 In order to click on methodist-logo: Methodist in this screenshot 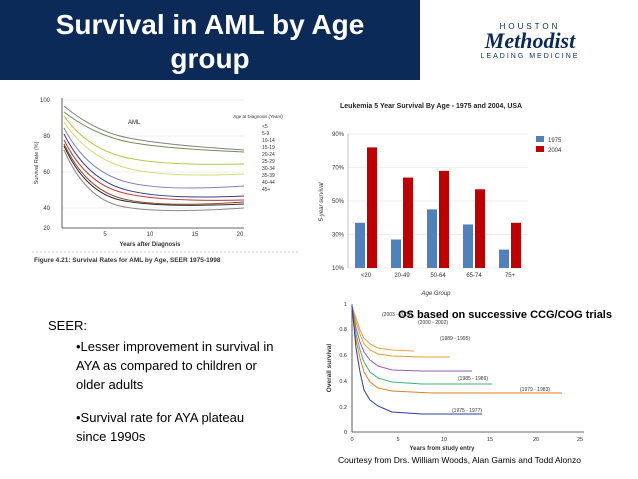, I will do `click(530, 40)`.